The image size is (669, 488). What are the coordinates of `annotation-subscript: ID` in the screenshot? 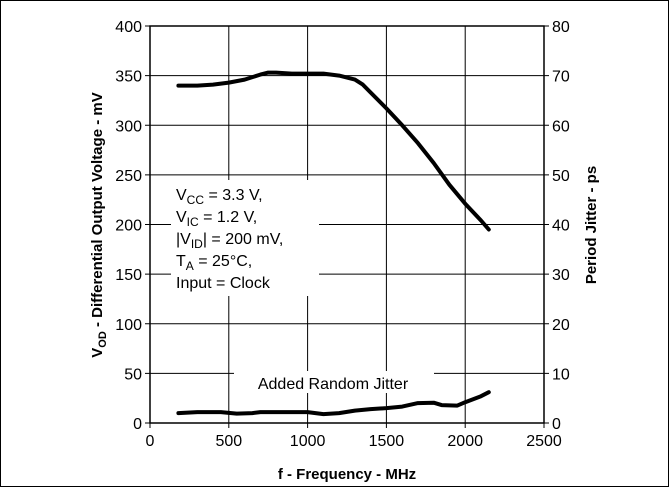 It's located at (197, 244).